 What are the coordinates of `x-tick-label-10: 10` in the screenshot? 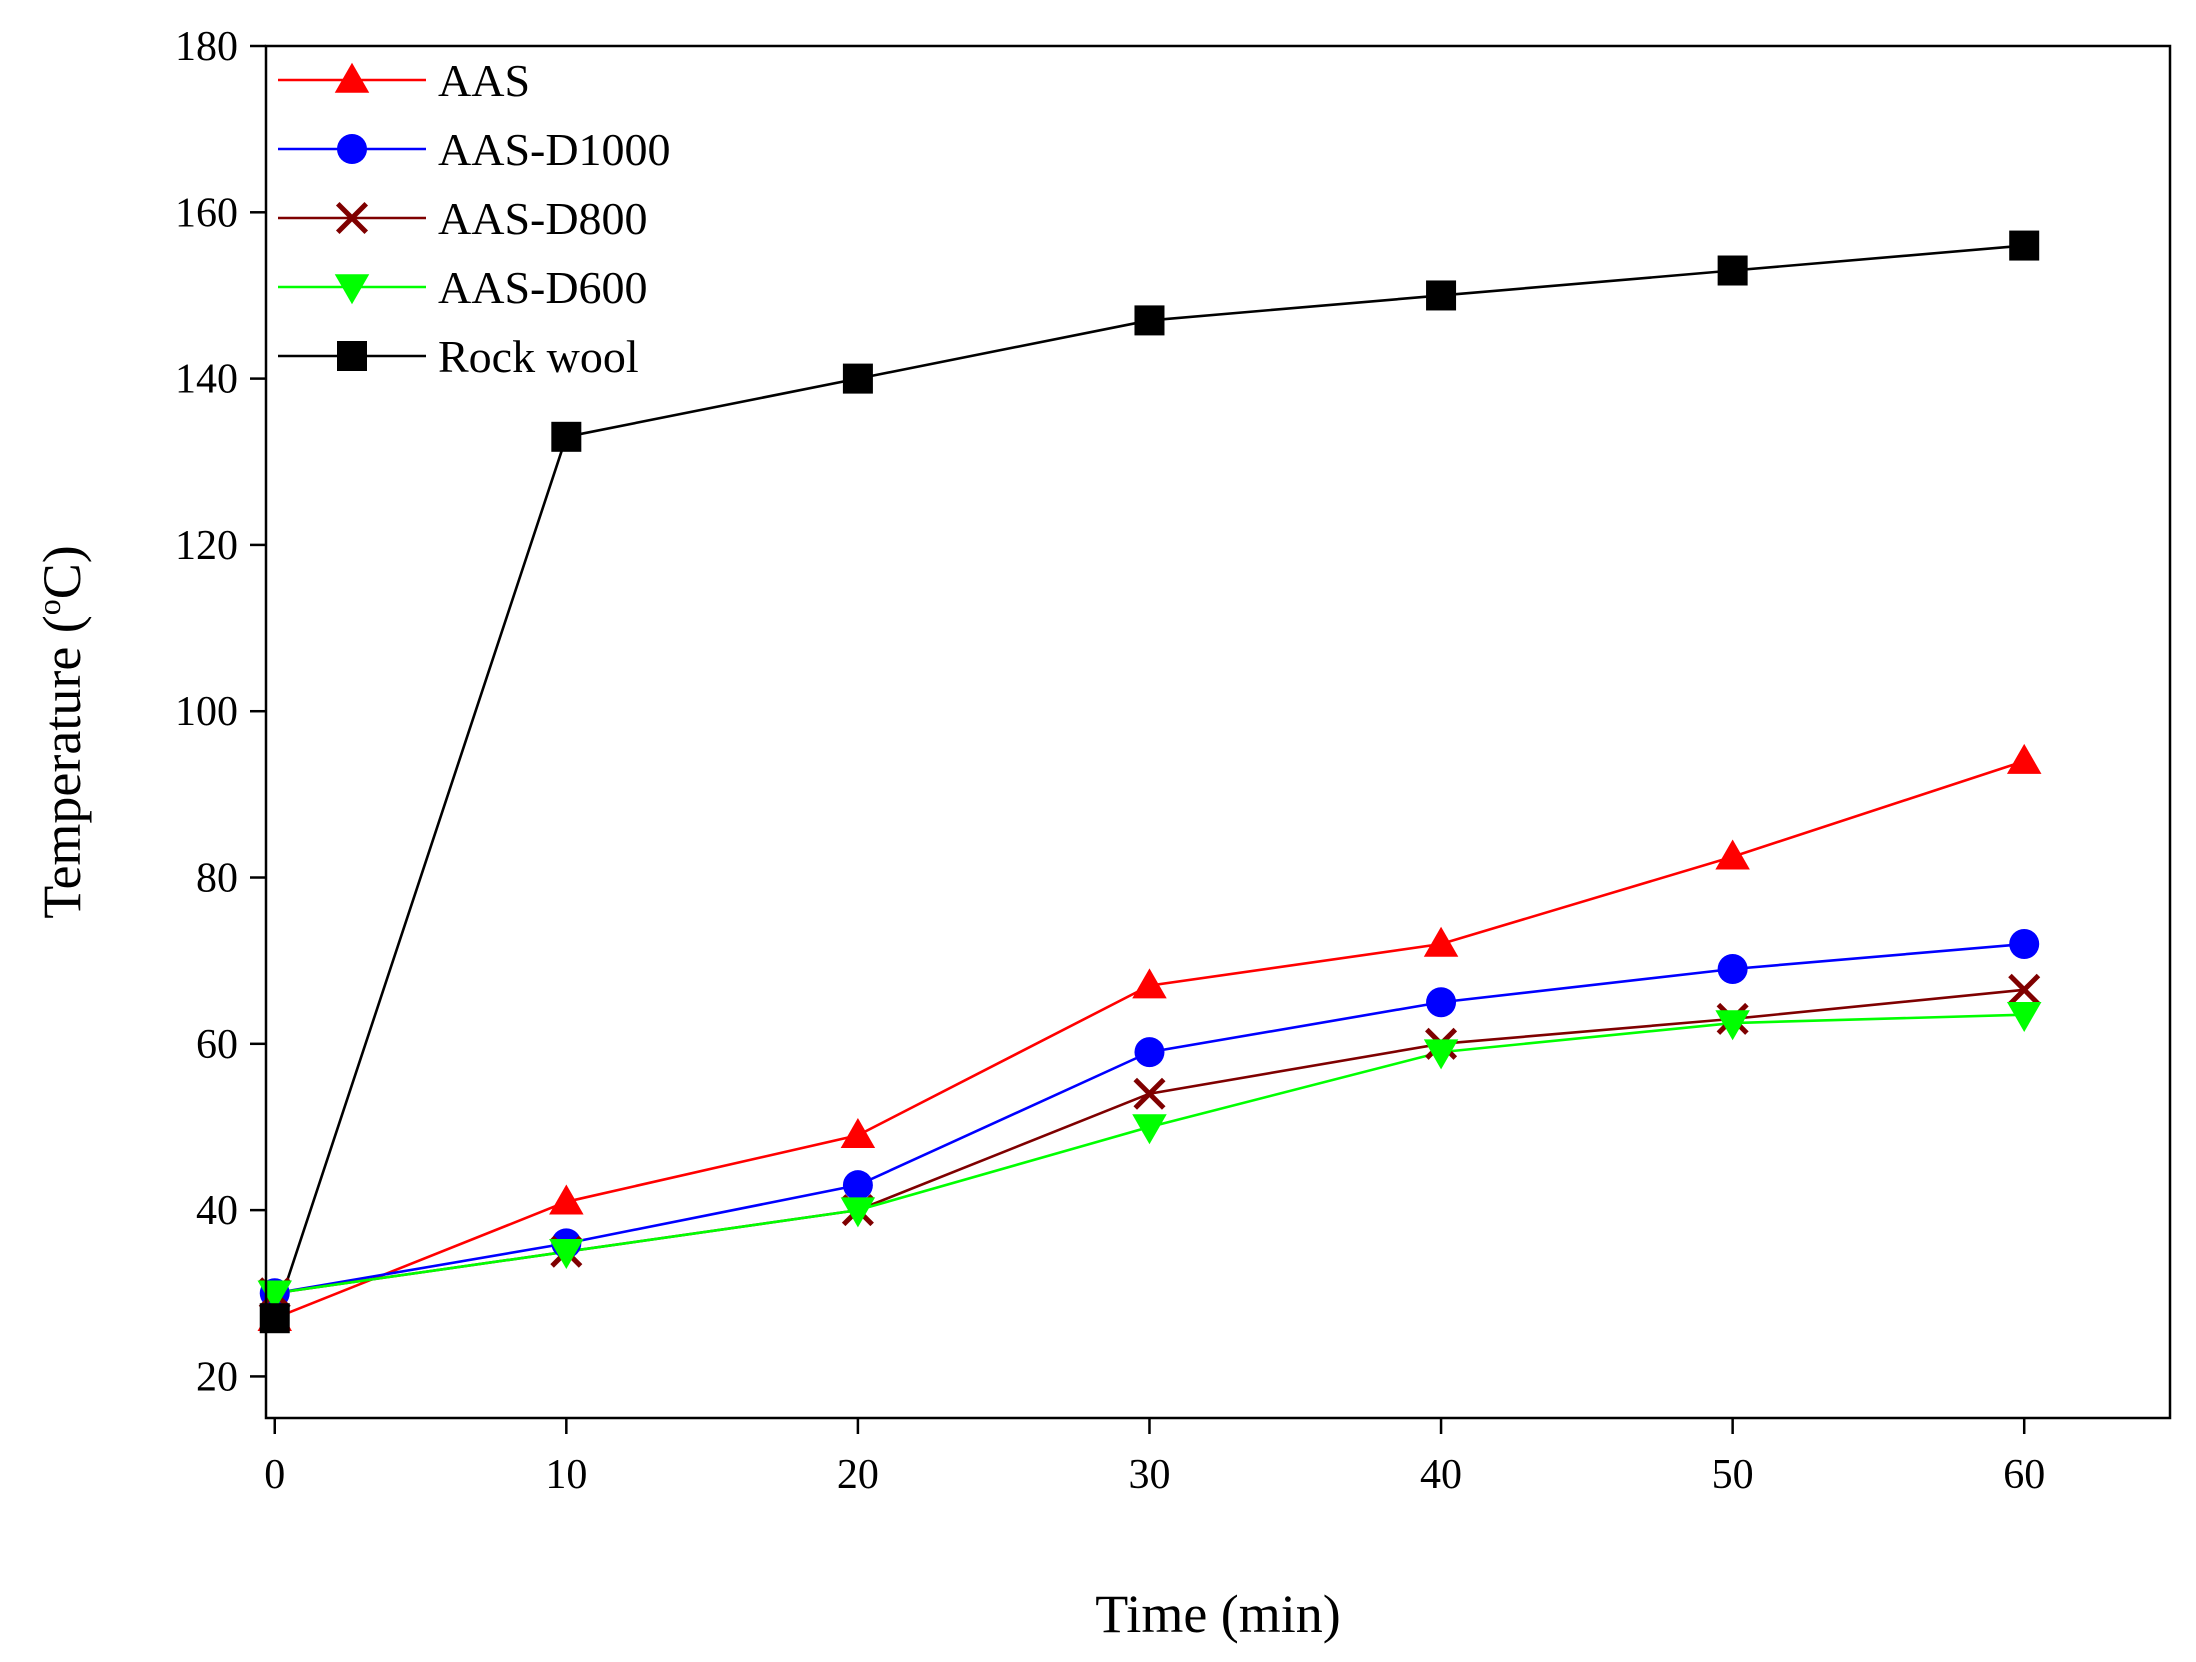 It's located at (566, 1475).